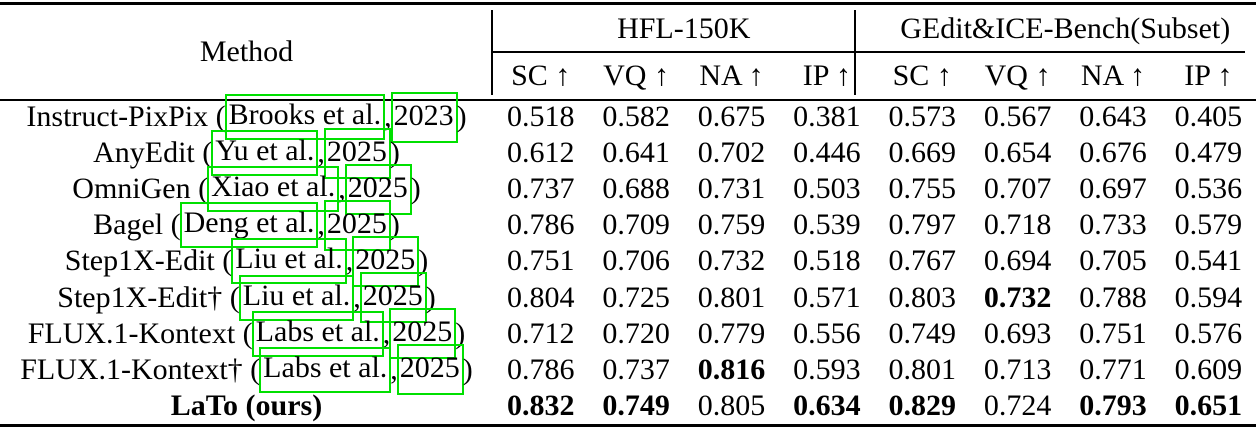  Describe the element at coordinates (827, 153) in the screenshot. I see `value-cell: 0.446` at that location.